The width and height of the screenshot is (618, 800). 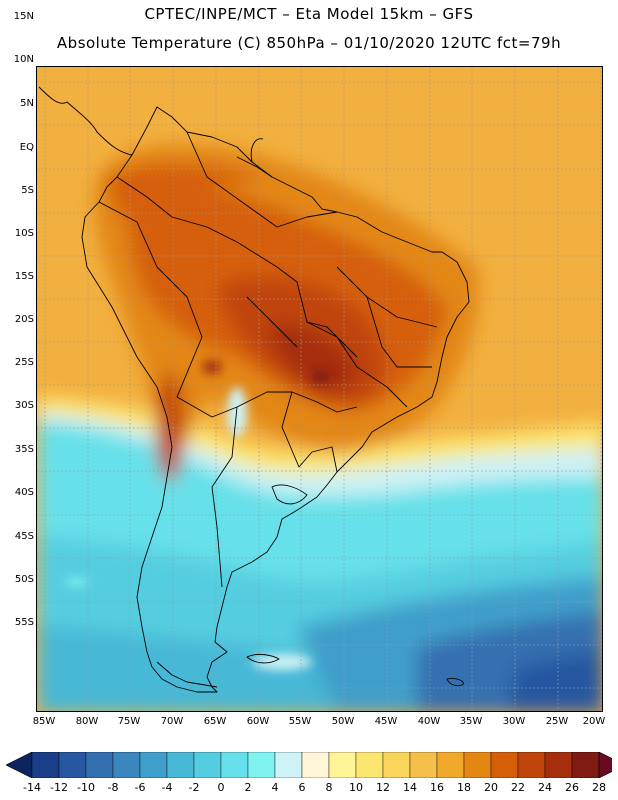 I want to click on lon-label: 80W, so click(x=87, y=721).